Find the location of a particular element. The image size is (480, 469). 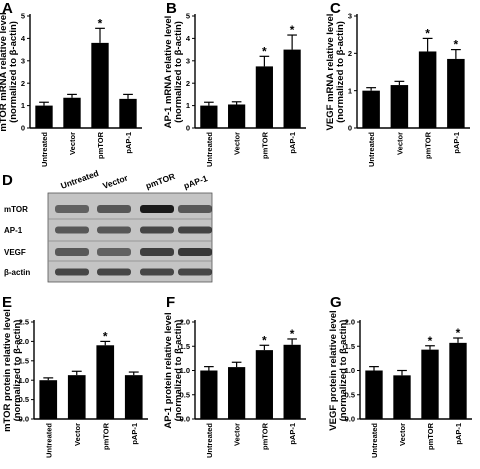

y-axis-label-line: VEGF mRNA relative level is located at coordinates (330, 72).